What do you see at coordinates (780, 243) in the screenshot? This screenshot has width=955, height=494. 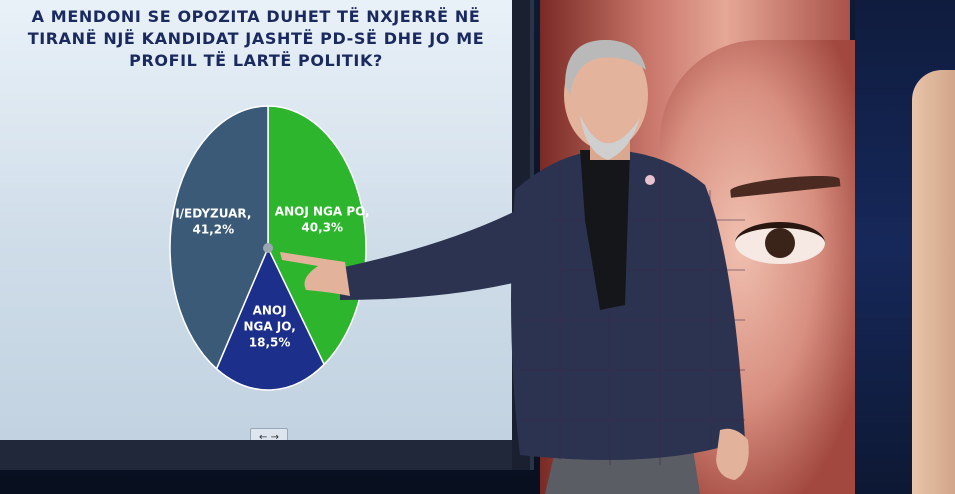 I see `portrait-iris` at bounding box center [780, 243].